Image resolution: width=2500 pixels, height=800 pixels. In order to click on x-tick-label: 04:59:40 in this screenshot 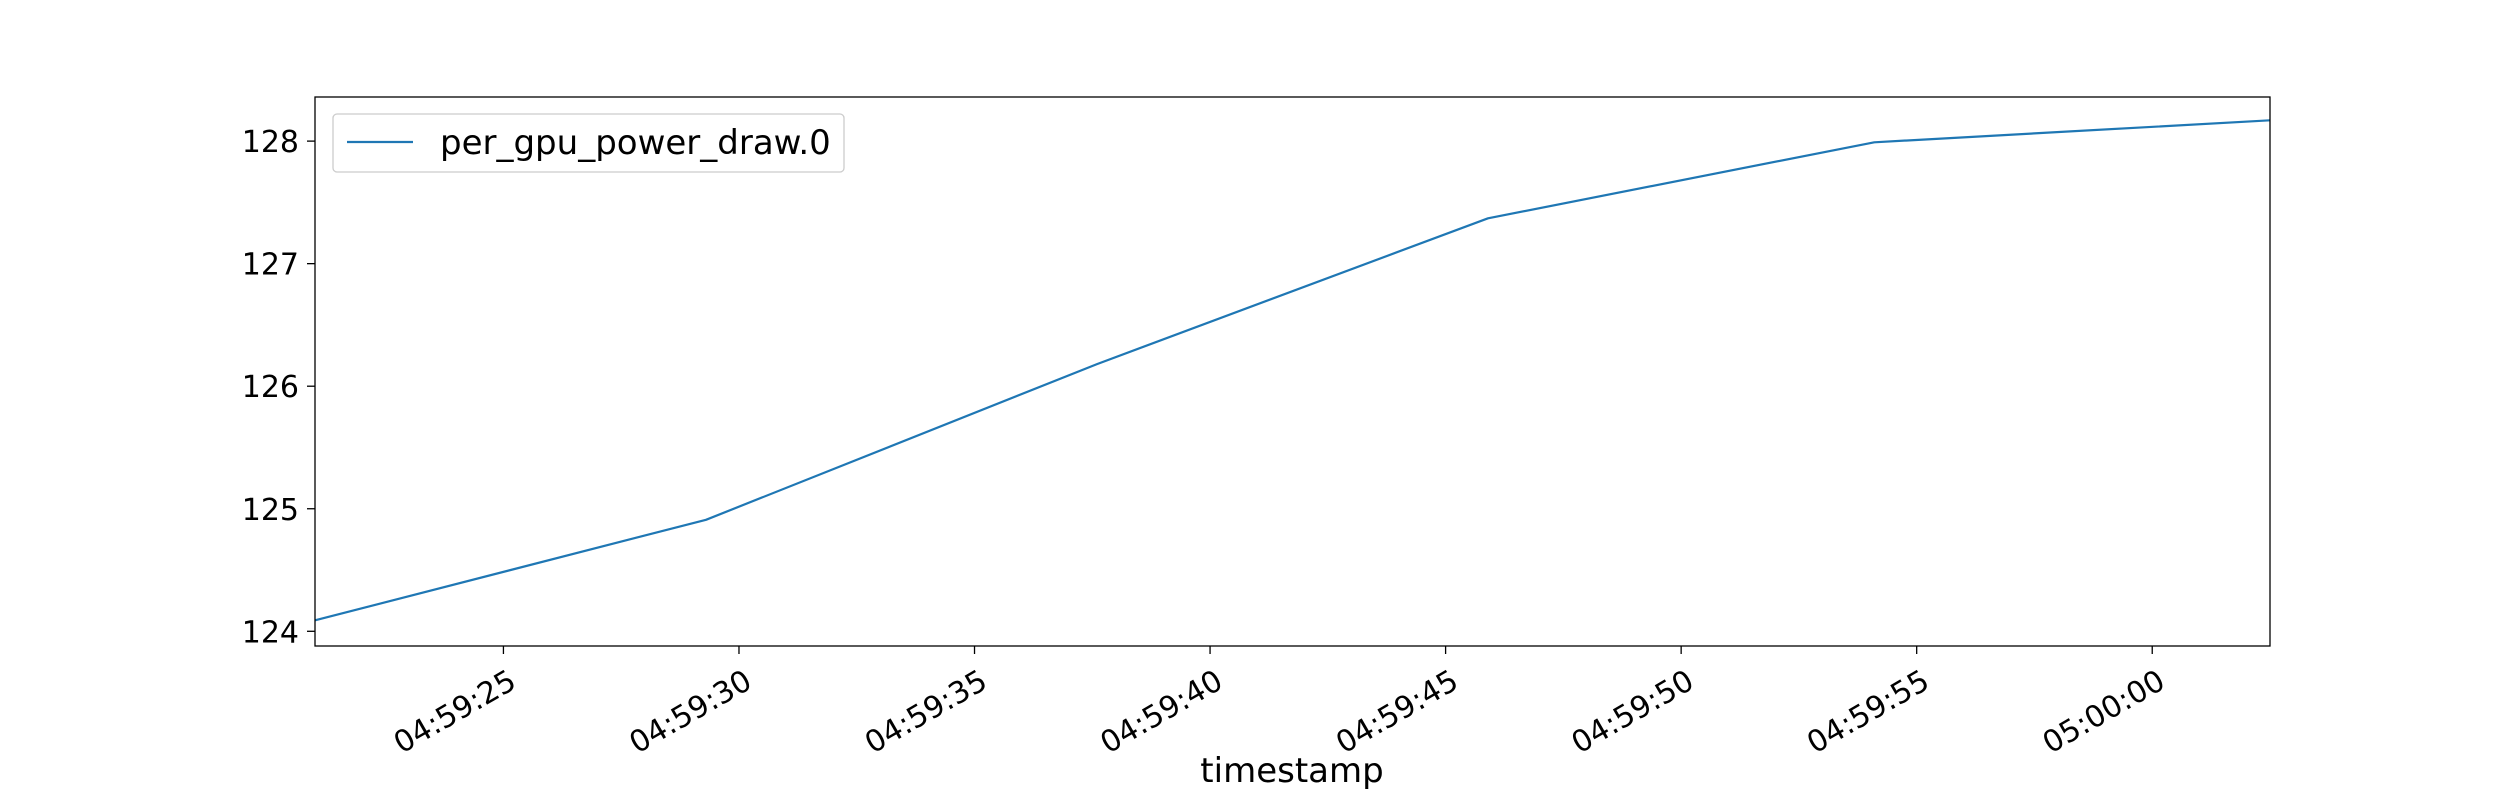, I will do `click(1162, 712)`.